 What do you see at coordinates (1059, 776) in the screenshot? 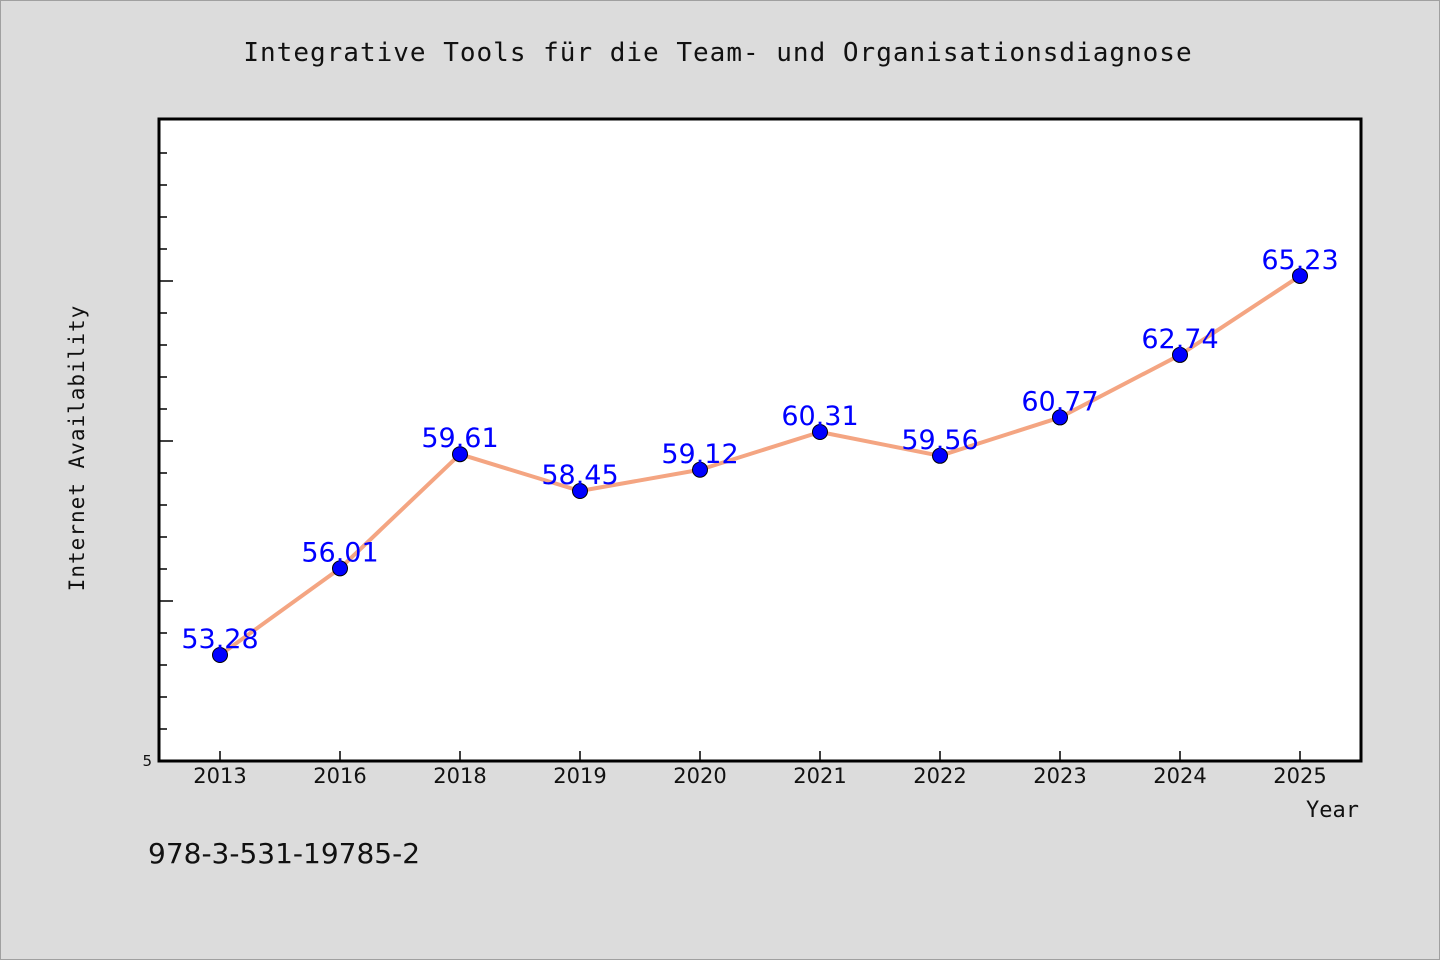
I see `x-tick-label: 2023` at bounding box center [1059, 776].